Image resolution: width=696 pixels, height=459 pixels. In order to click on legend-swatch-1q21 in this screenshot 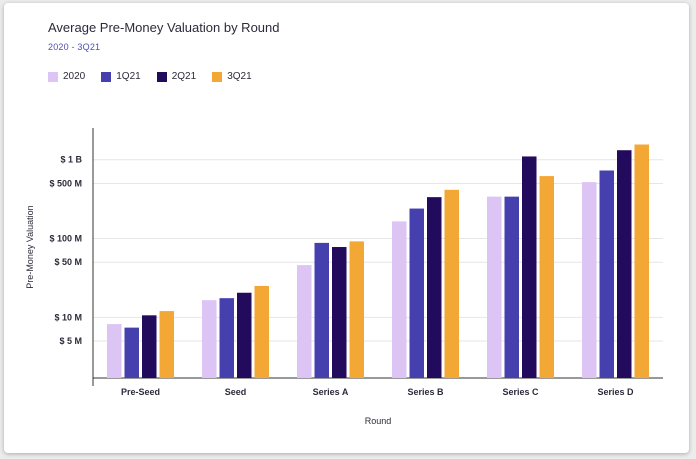, I will do `click(106, 76)`.